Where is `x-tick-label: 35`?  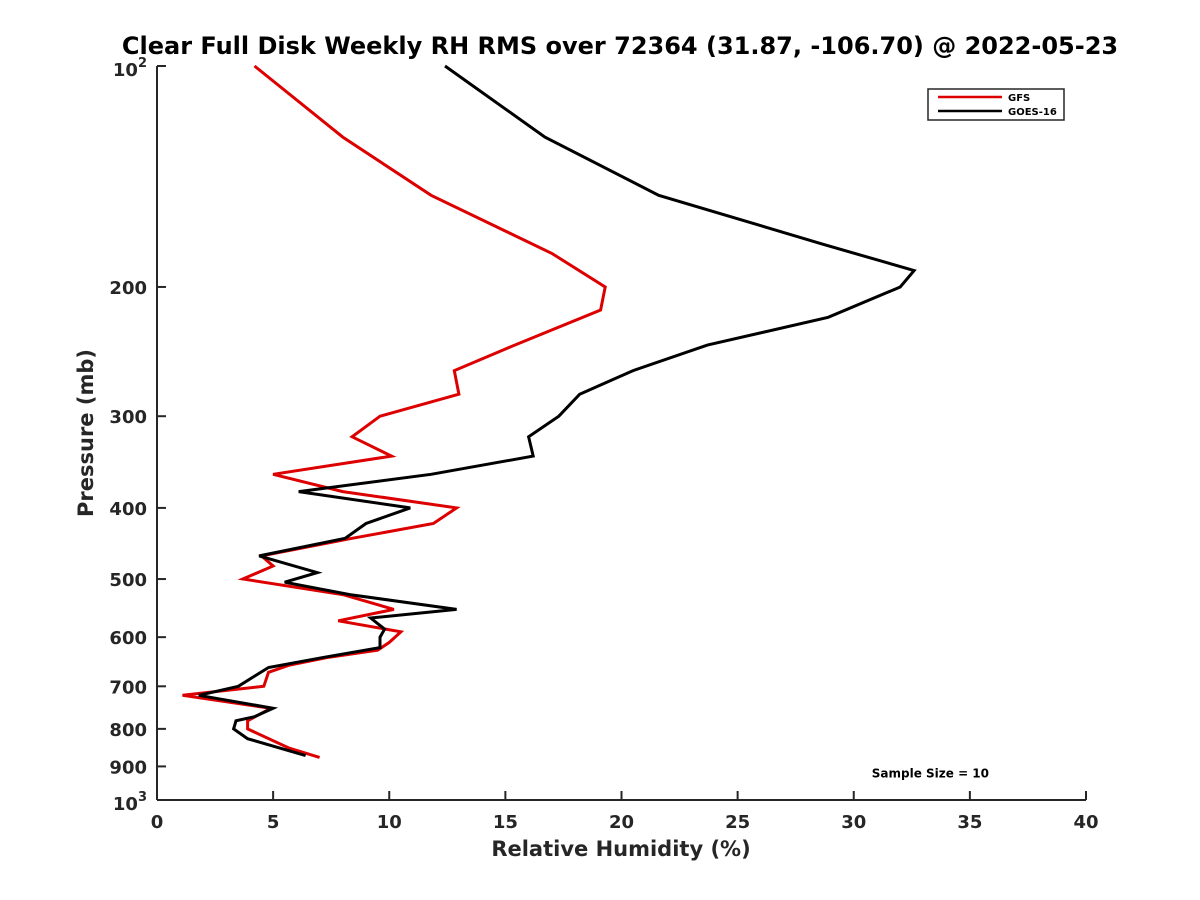 x-tick-label: 35 is located at coordinates (969, 822).